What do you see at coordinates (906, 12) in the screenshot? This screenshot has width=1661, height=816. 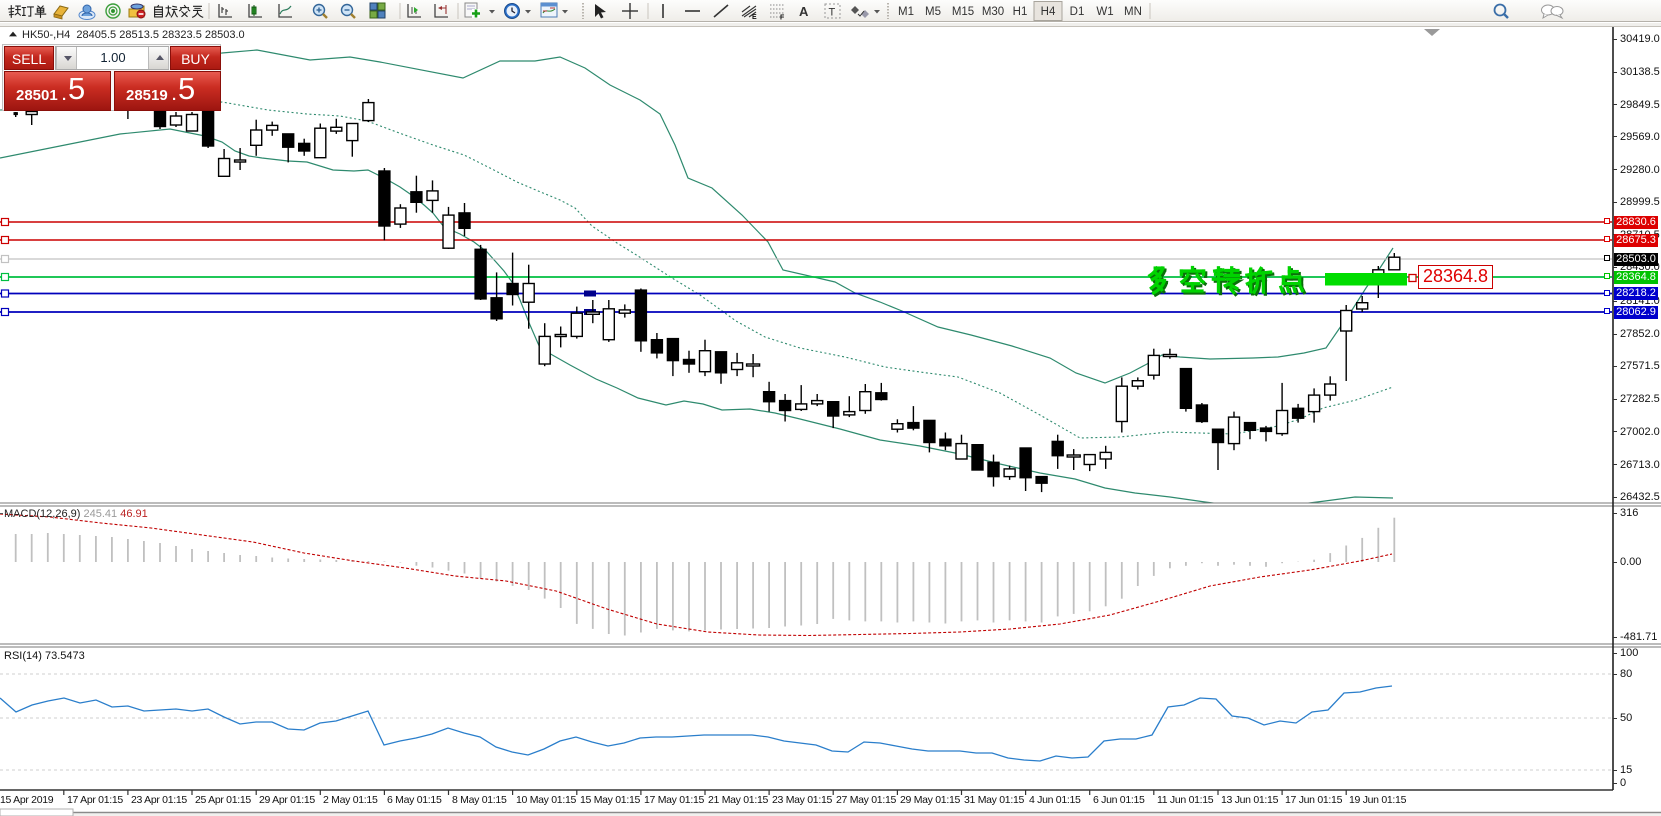 I see `svg-text: M1` at bounding box center [906, 12].